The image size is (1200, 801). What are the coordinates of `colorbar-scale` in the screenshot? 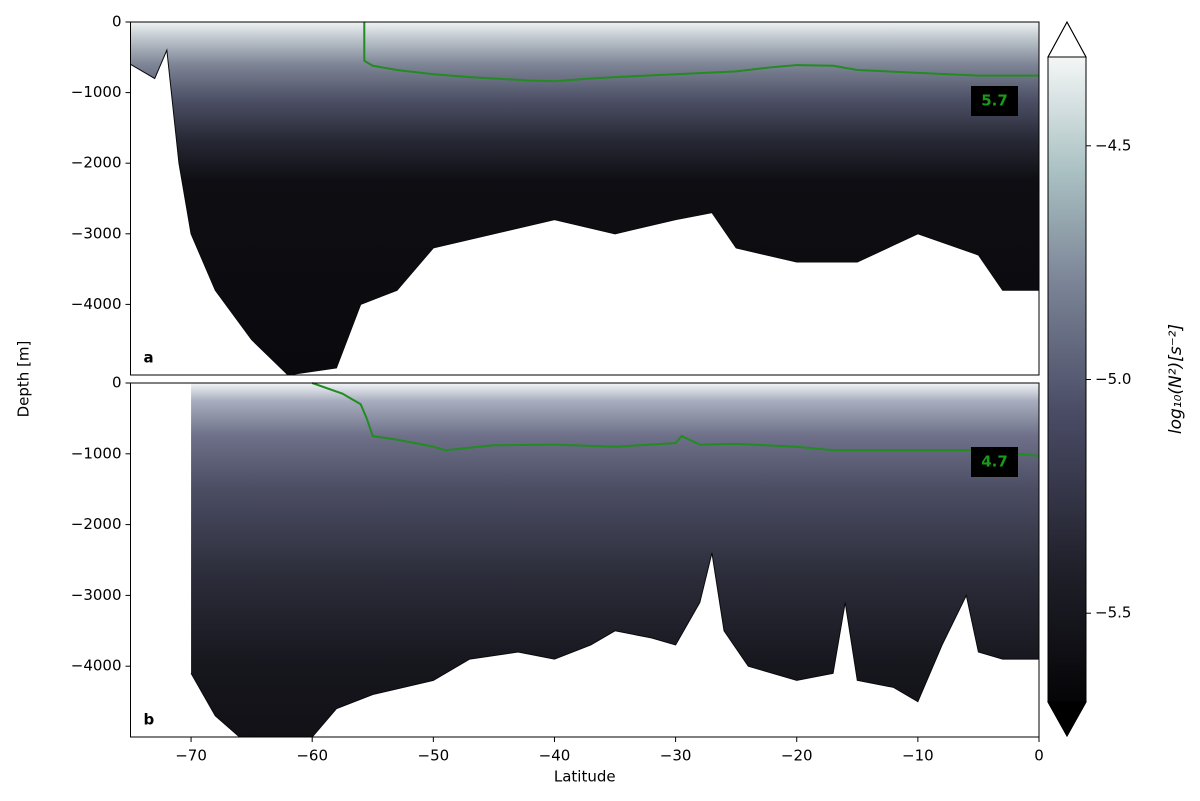 It's located at (1067, 379).